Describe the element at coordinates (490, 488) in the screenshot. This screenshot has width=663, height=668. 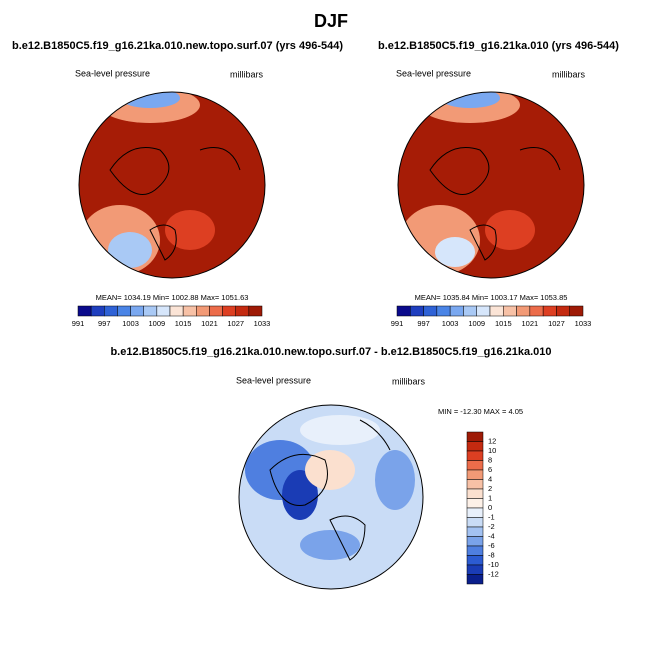
I see `colorbar-label: 2` at that location.